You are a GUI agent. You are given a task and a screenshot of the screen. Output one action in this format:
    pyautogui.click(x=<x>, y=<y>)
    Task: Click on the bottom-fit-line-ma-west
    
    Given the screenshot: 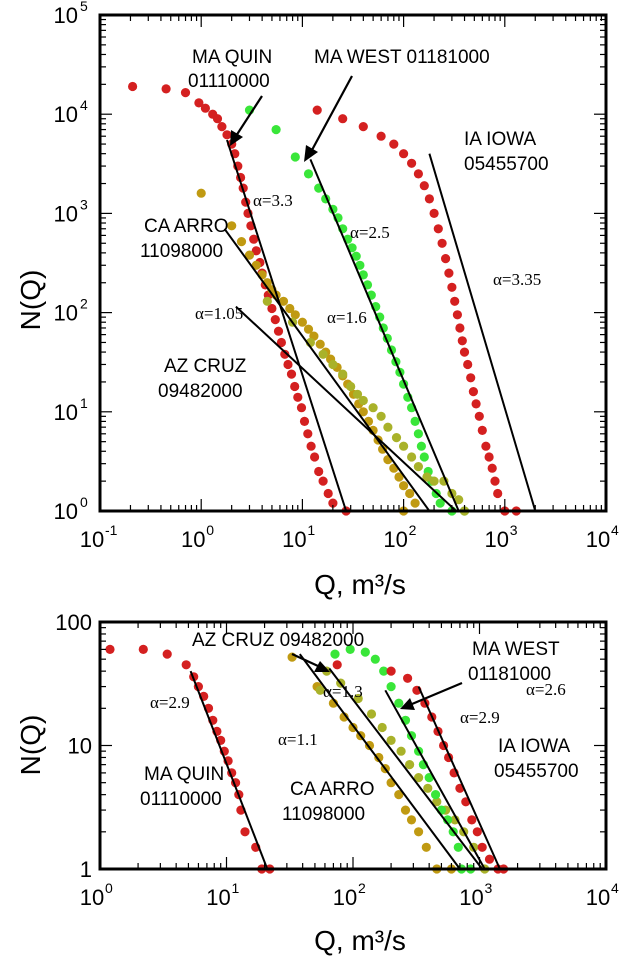 What is the action you would take?
    pyautogui.click(x=435, y=779)
    